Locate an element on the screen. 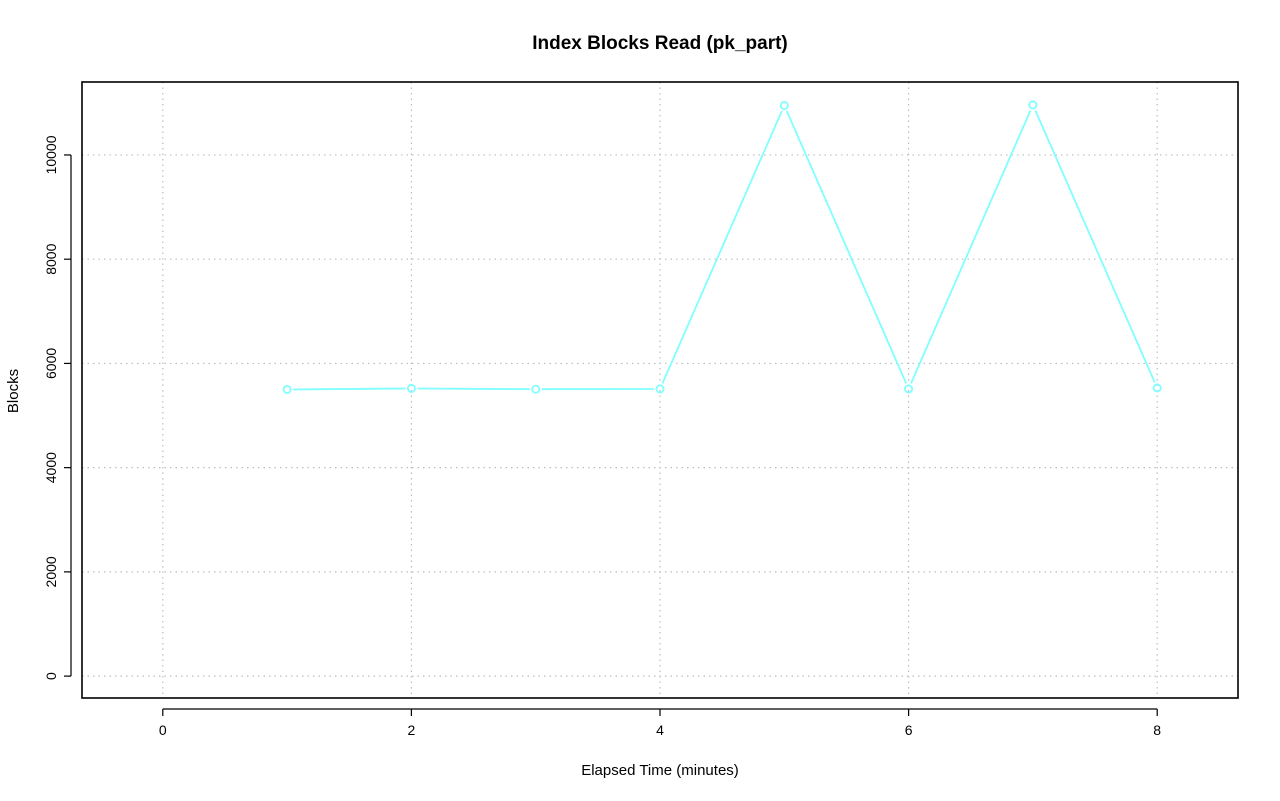 Image resolution: width=1280 pixels, height=801 pixels. x-axis-label: Elapsed Time (minutes) is located at coordinates (660, 770).